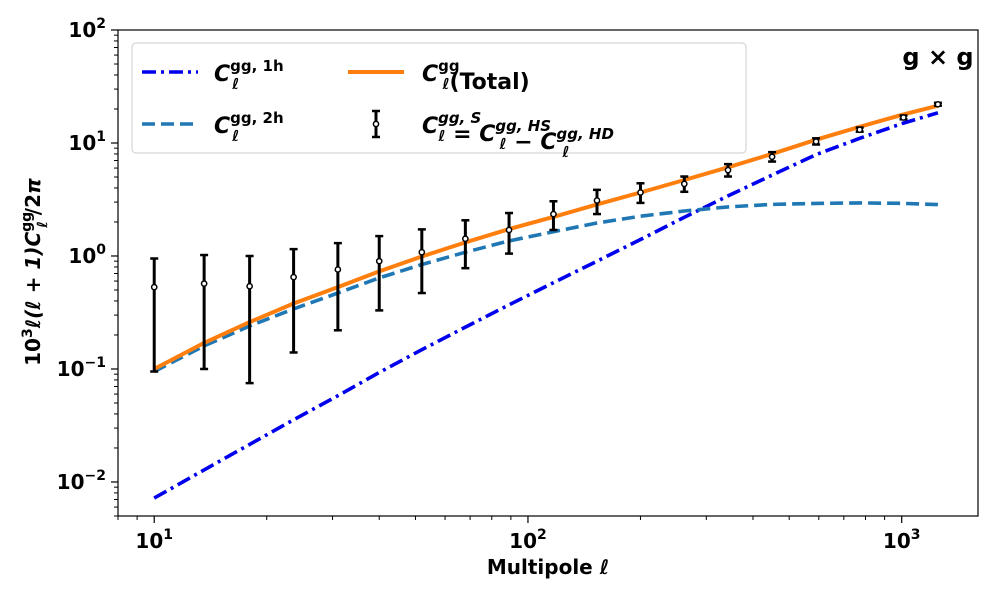  Describe the element at coordinates (548, 567) in the screenshot. I see `x-axis-label: Multipole ℓ` at that location.